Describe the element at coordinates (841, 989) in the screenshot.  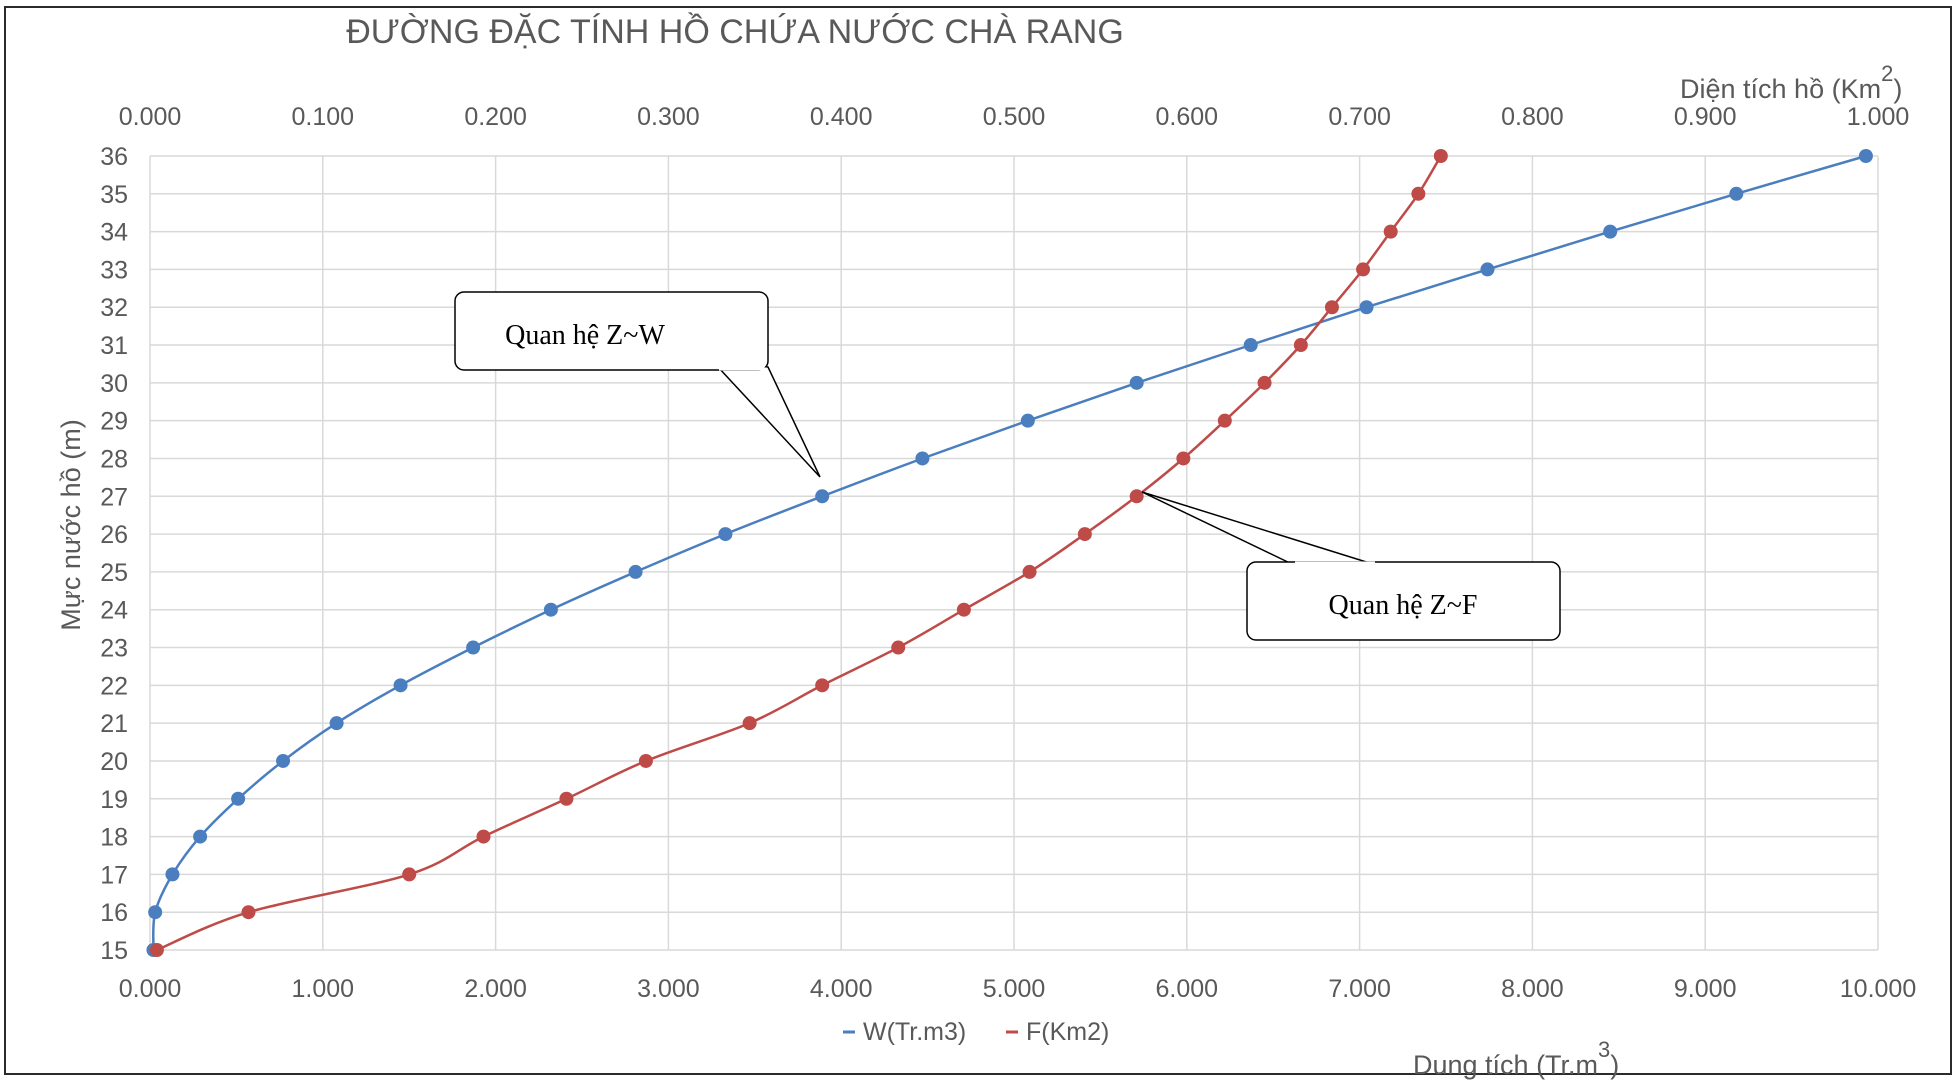
I see `bottom-x-tick-label: 4.000` at that location.